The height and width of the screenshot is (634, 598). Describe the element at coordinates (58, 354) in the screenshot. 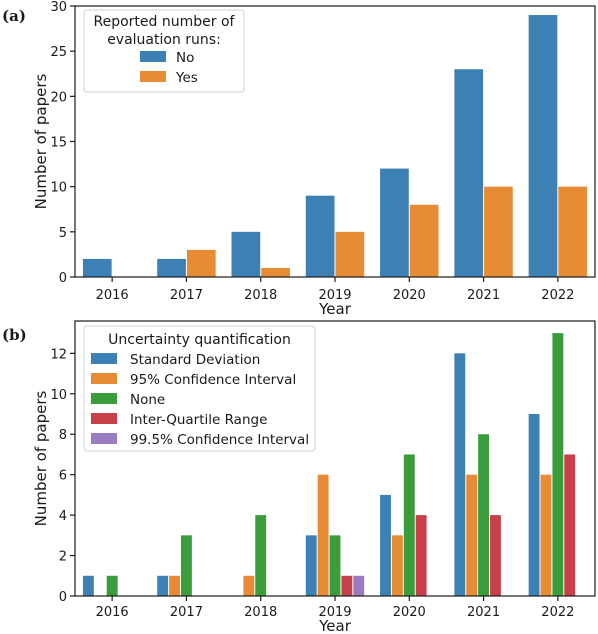

I see `y-tick-label: 12` at that location.